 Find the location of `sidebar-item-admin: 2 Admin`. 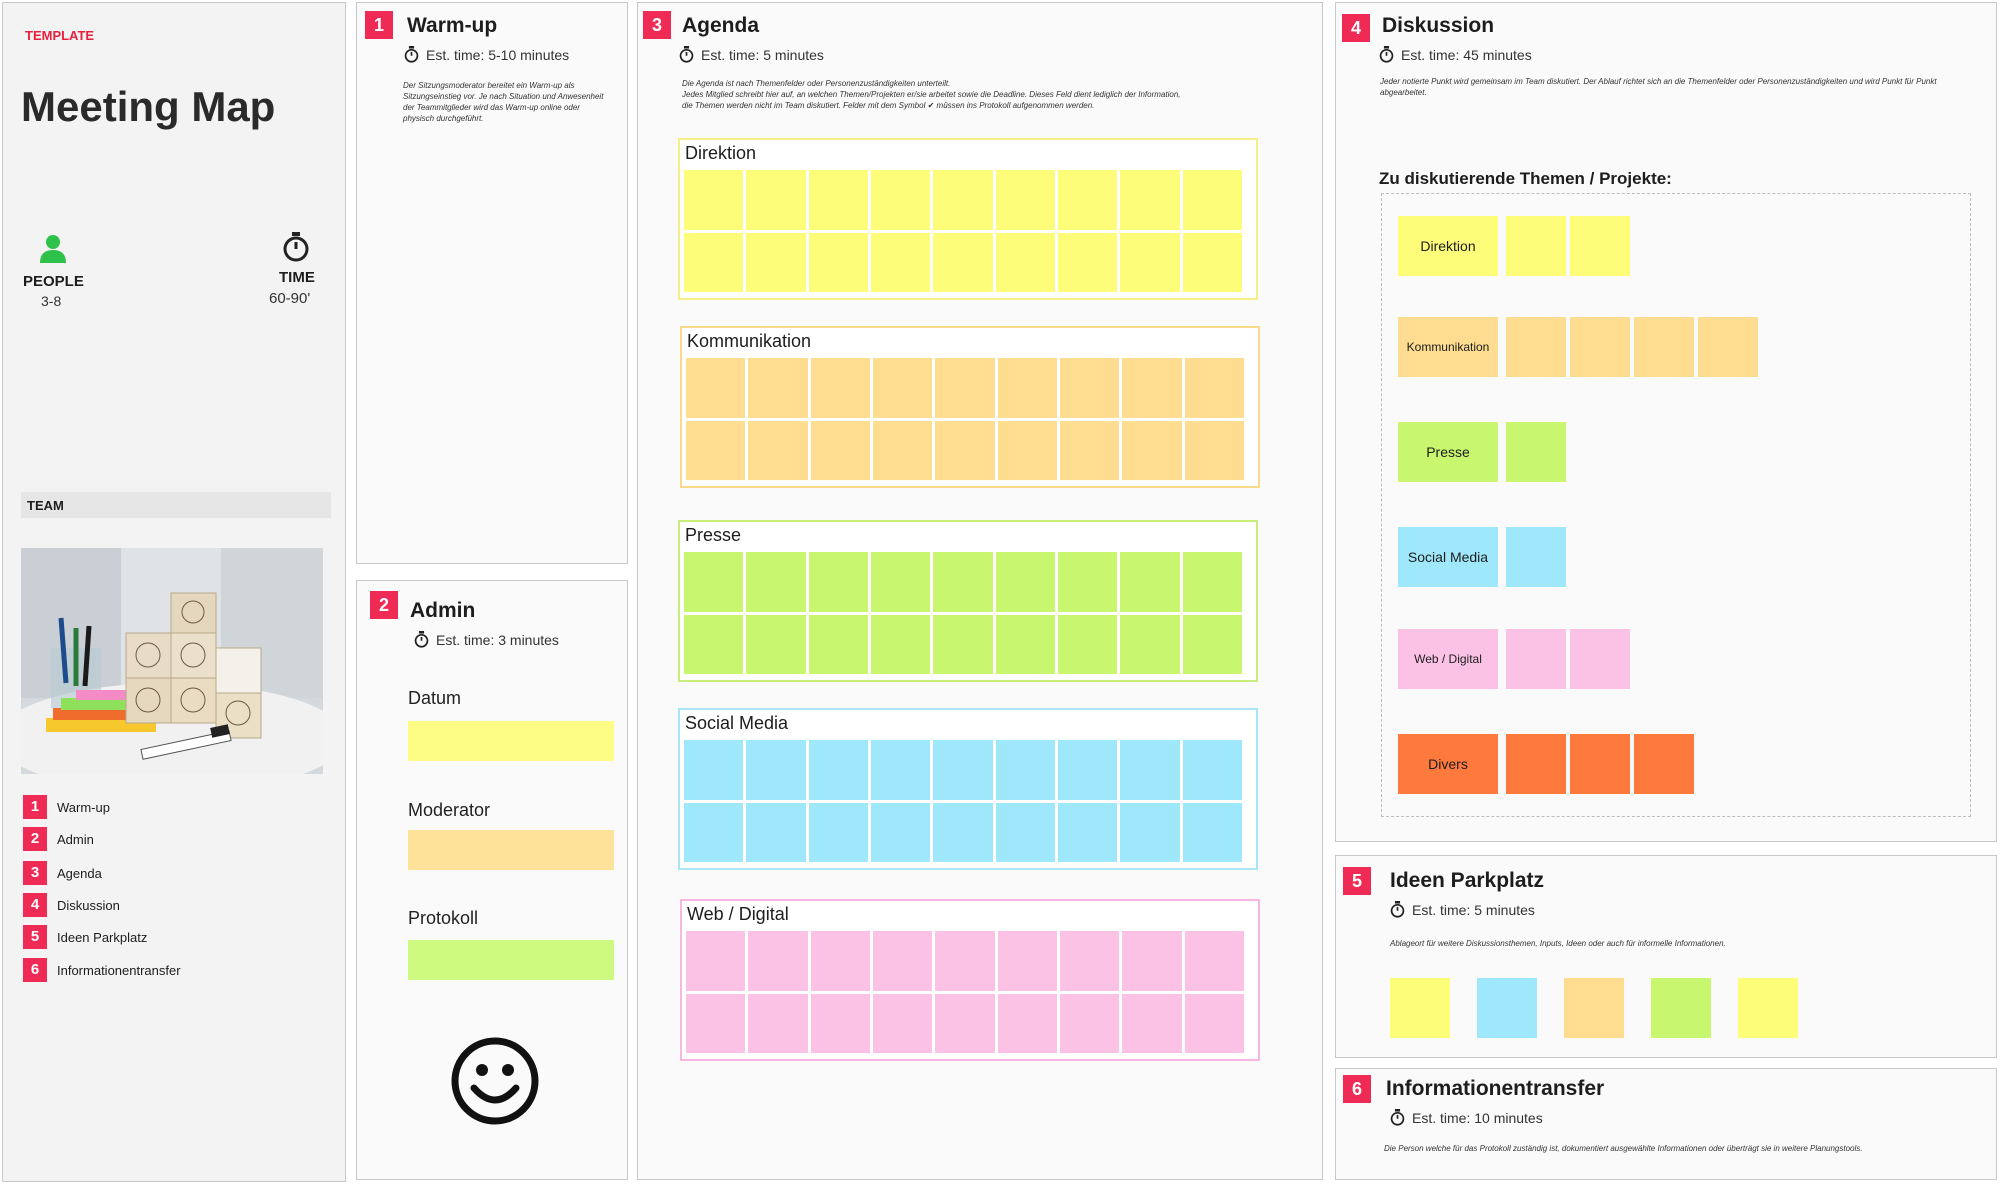

sidebar-item-admin: 2 Admin is located at coordinates (58, 839).